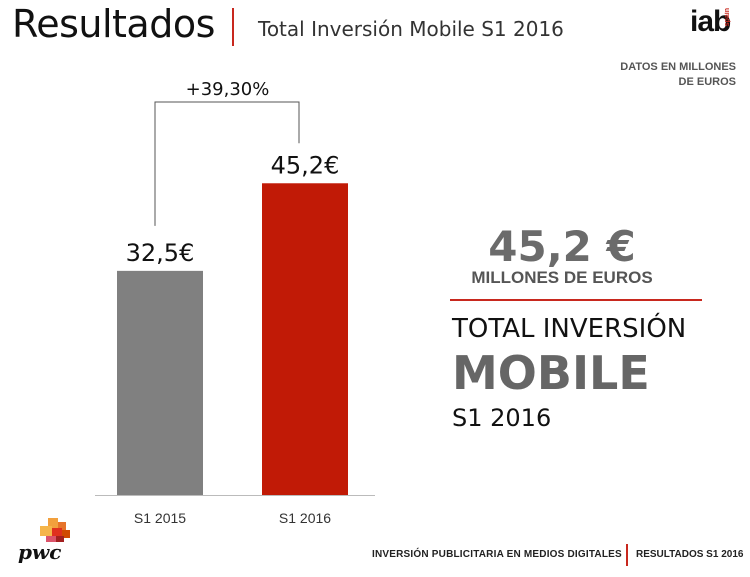  What do you see at coordinates (55, 530) in the screenshot?
I see `pwc-logo-icon` at bounding box center [55, 530].